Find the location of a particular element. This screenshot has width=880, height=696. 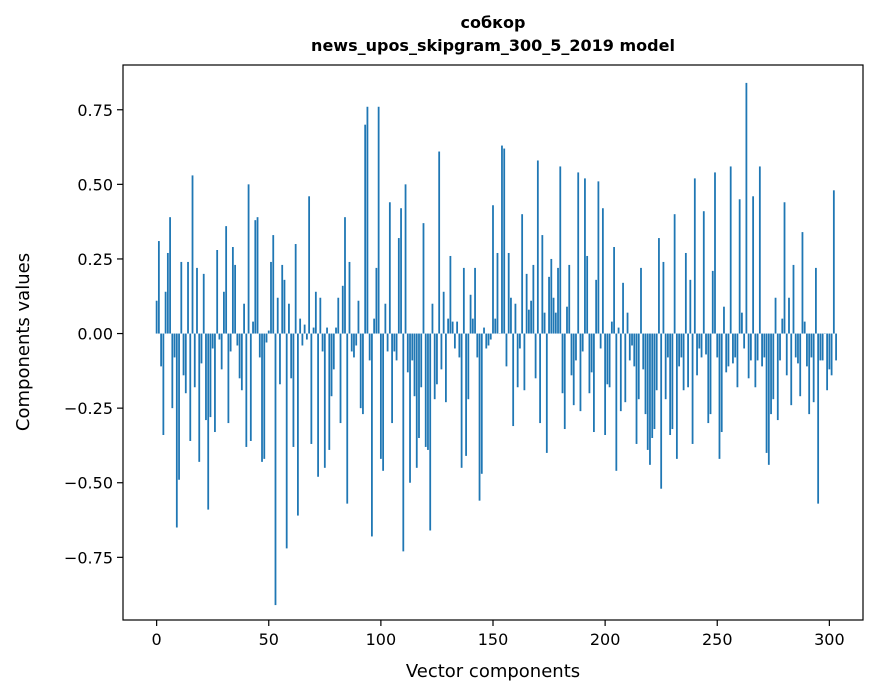

chart-title-line2: news_upos_skipgram_300_5_2019 model is located at coordinates (493, 45).